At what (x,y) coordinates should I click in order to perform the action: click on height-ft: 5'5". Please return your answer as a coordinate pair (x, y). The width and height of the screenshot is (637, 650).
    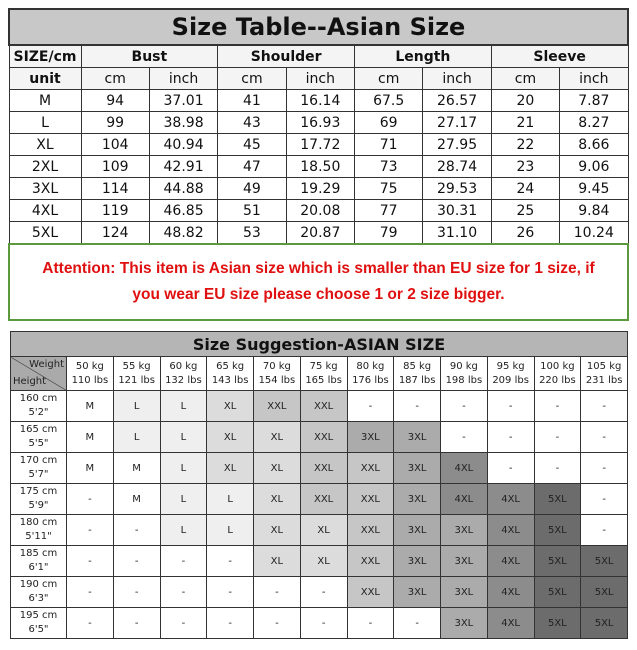
    Looking at the image, I should click on (38, 443).